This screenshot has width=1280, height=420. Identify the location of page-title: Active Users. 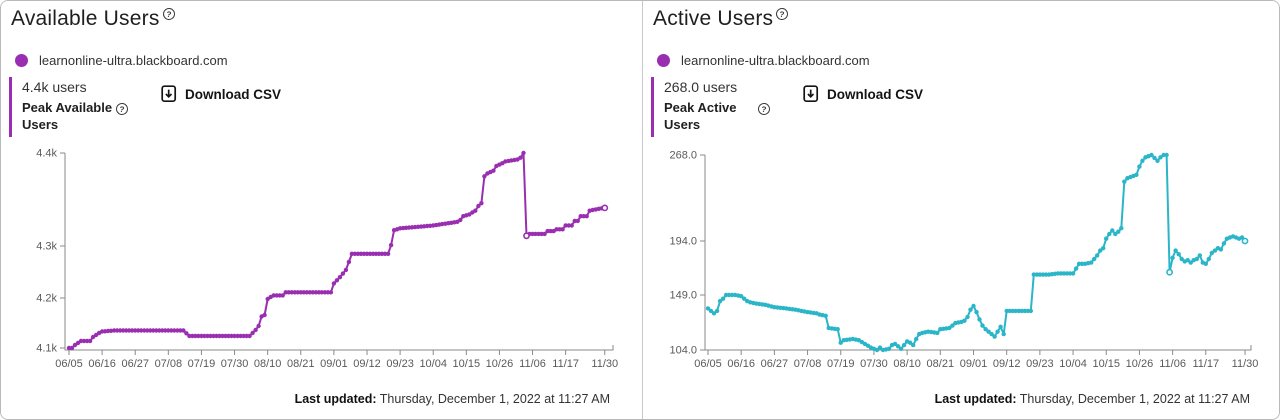
(713, 18).